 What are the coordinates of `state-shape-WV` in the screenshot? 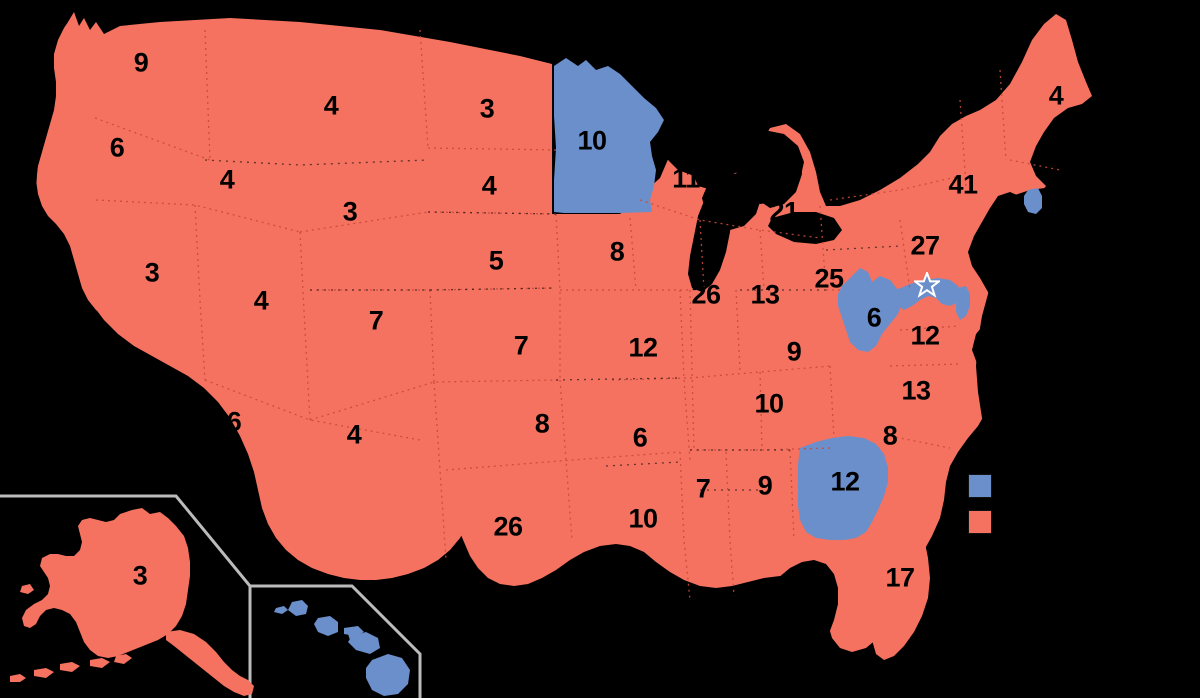 It's located at (870, 310).